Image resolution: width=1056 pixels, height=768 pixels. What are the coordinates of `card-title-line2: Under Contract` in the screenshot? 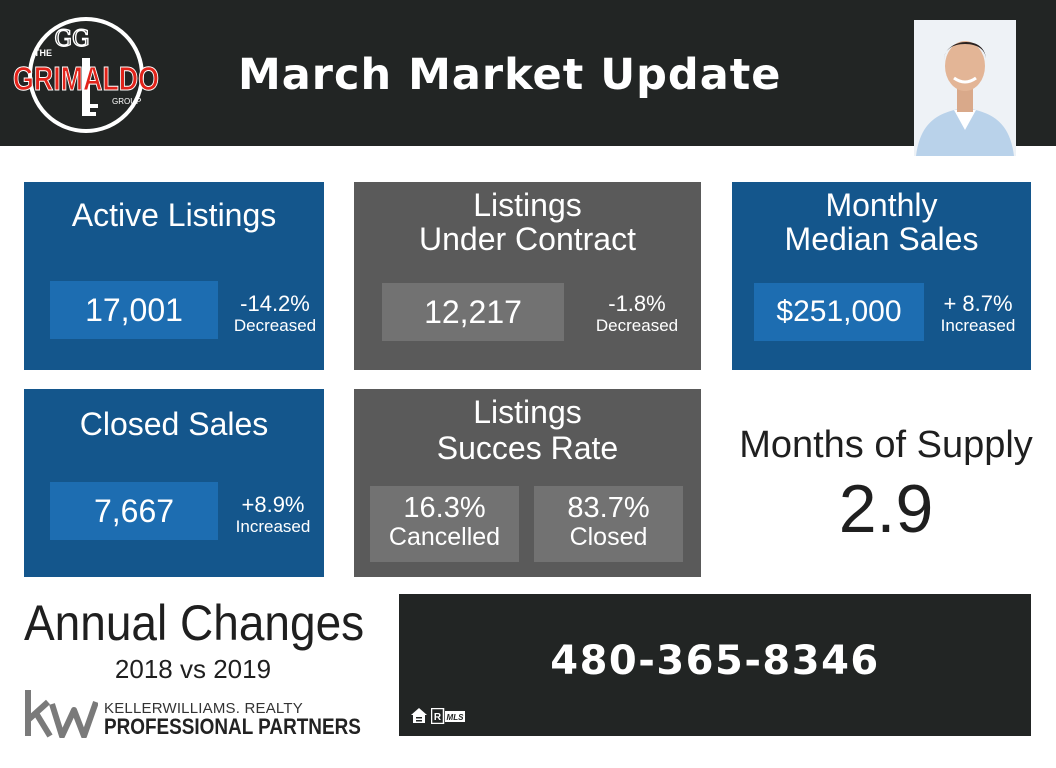 It's located at (527, 239).